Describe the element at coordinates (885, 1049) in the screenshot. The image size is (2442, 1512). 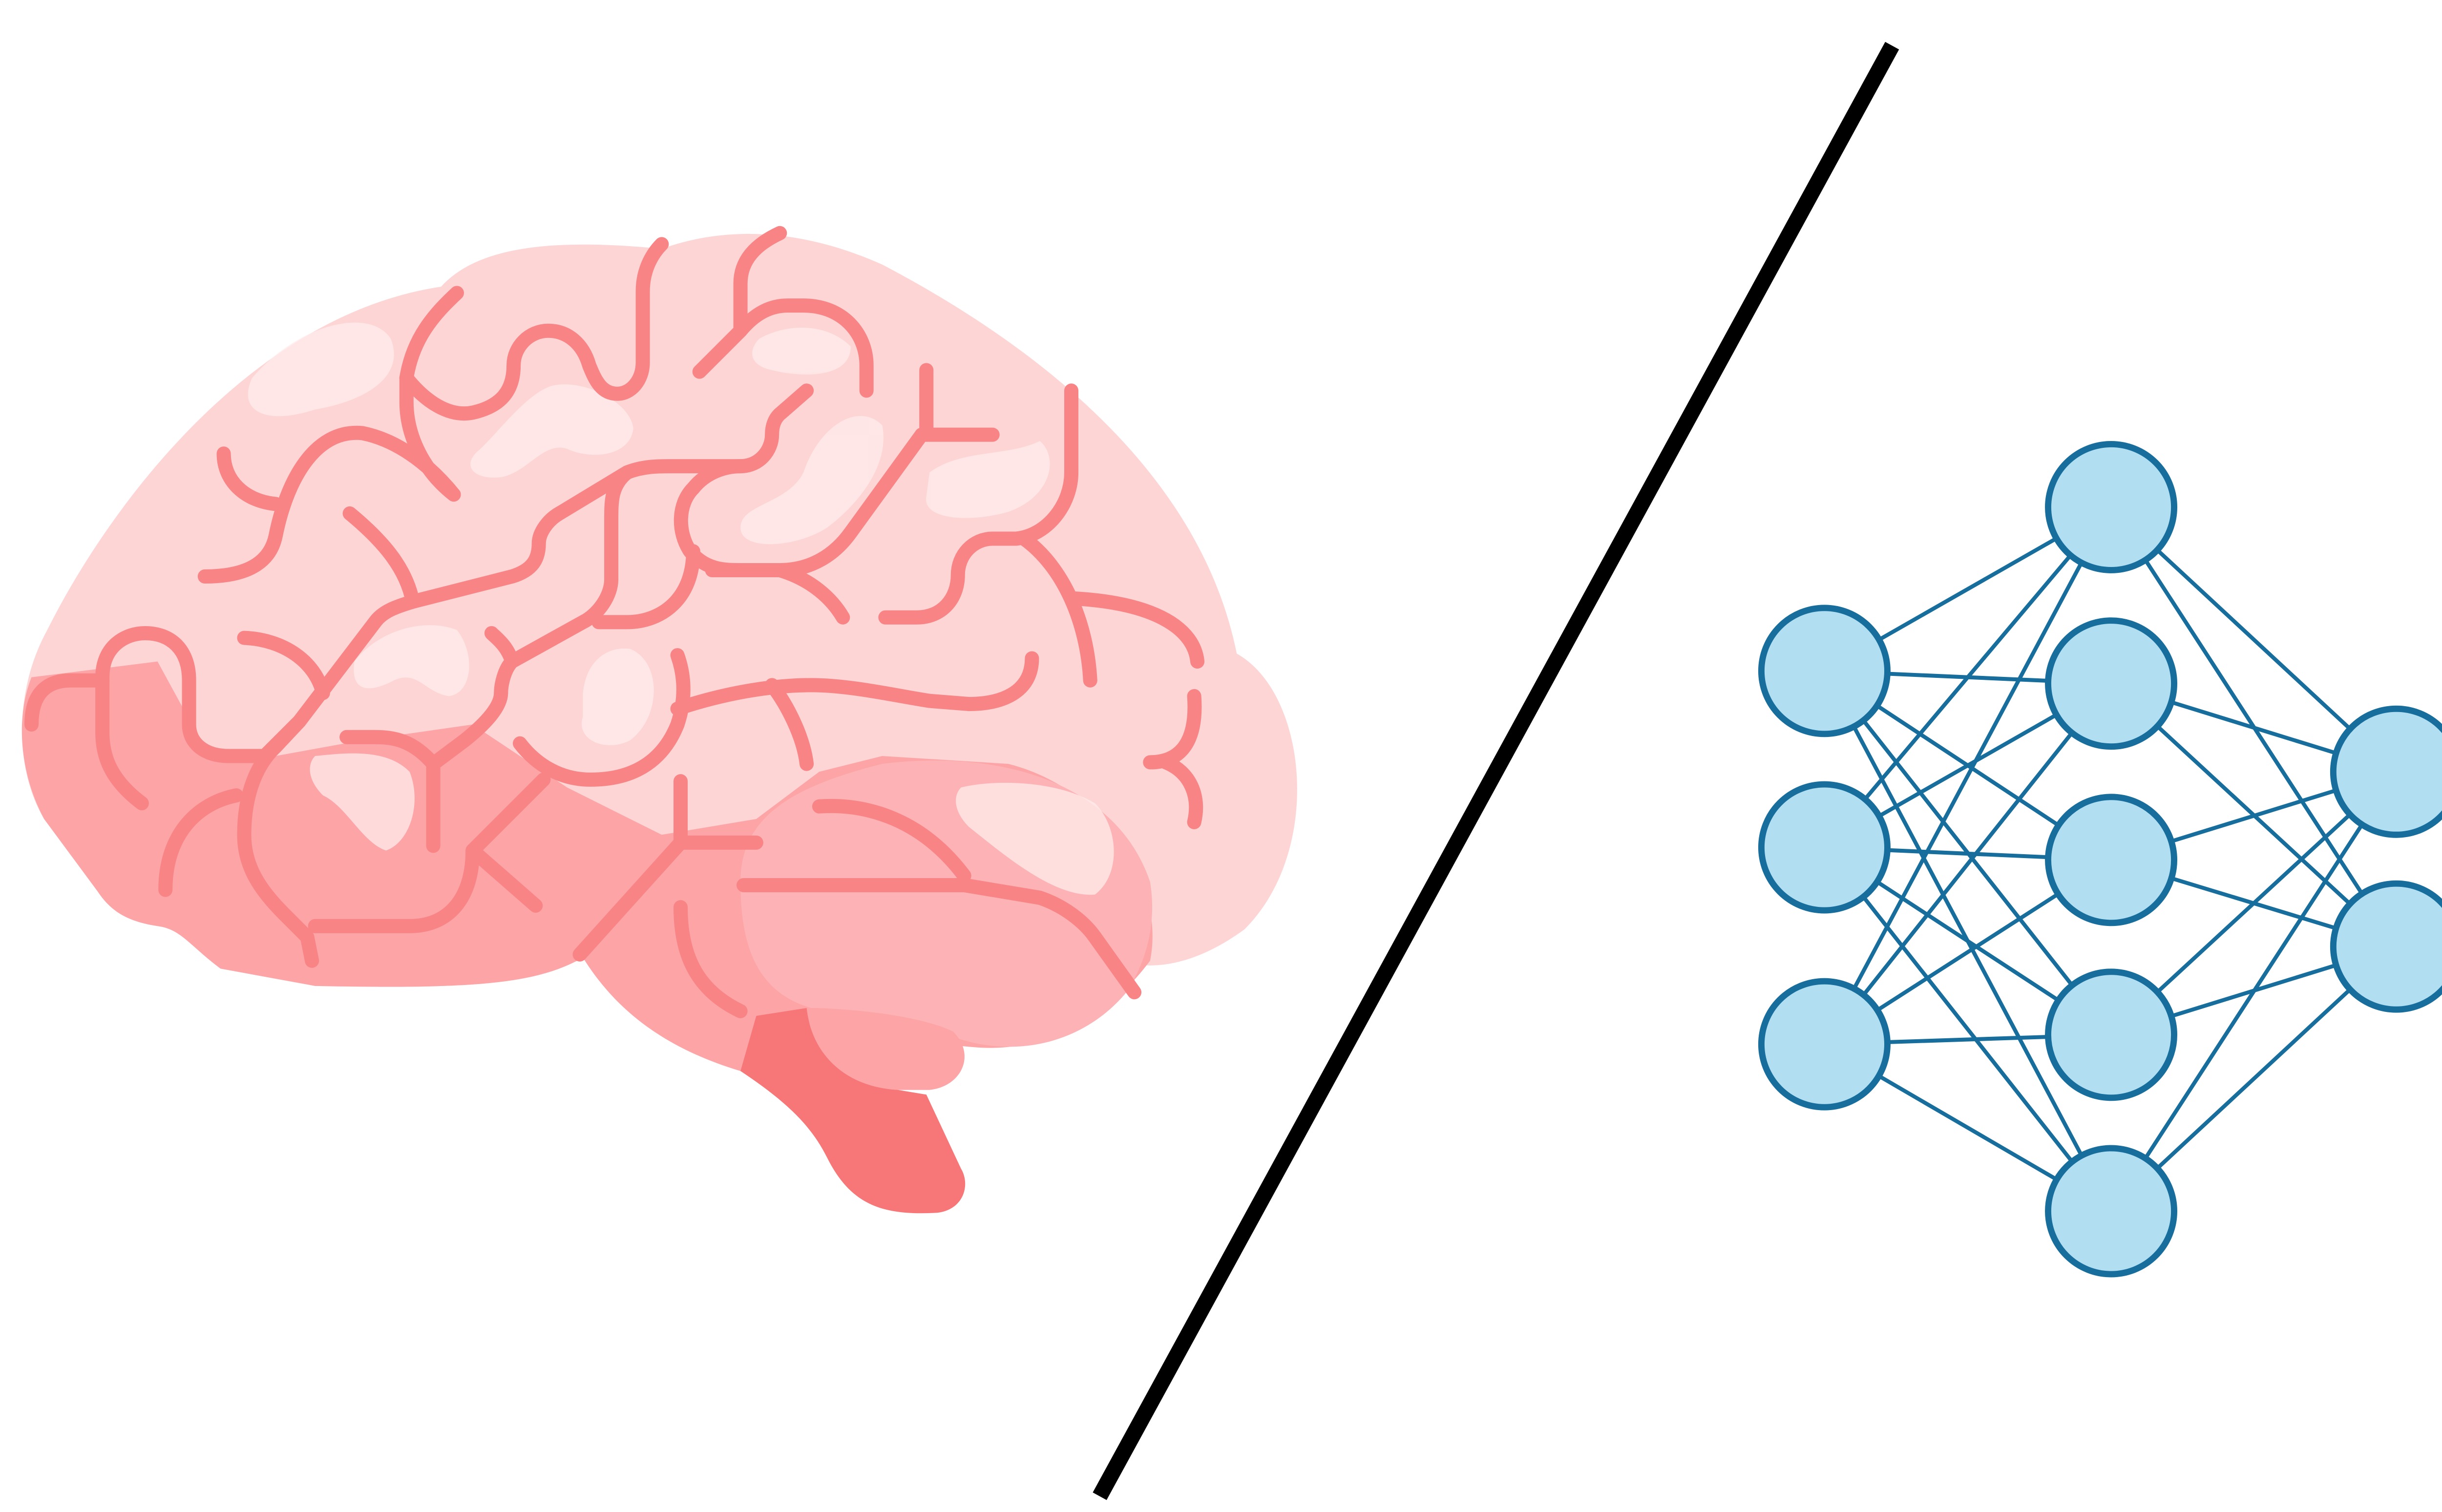
I see `brain-cerebellum` at that location.